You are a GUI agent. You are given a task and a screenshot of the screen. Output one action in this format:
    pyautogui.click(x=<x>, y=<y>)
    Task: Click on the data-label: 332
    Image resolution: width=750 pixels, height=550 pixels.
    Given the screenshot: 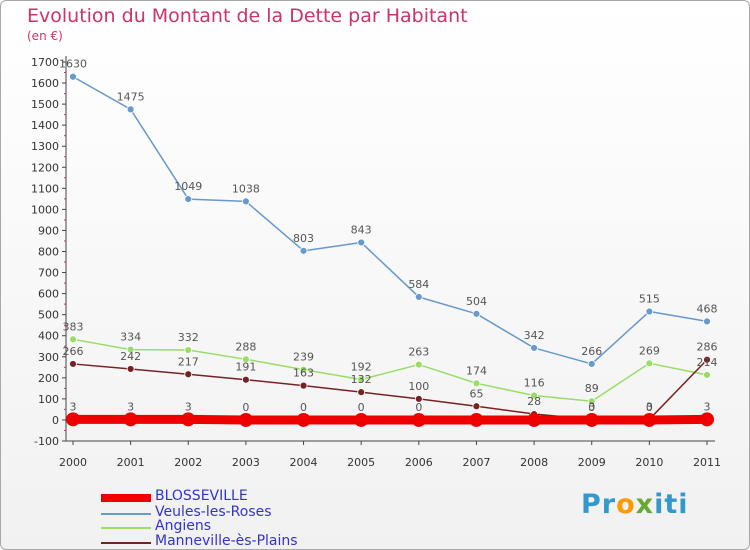 What is the action you would take?
    pyautogui.click(x=188, y=337)
    